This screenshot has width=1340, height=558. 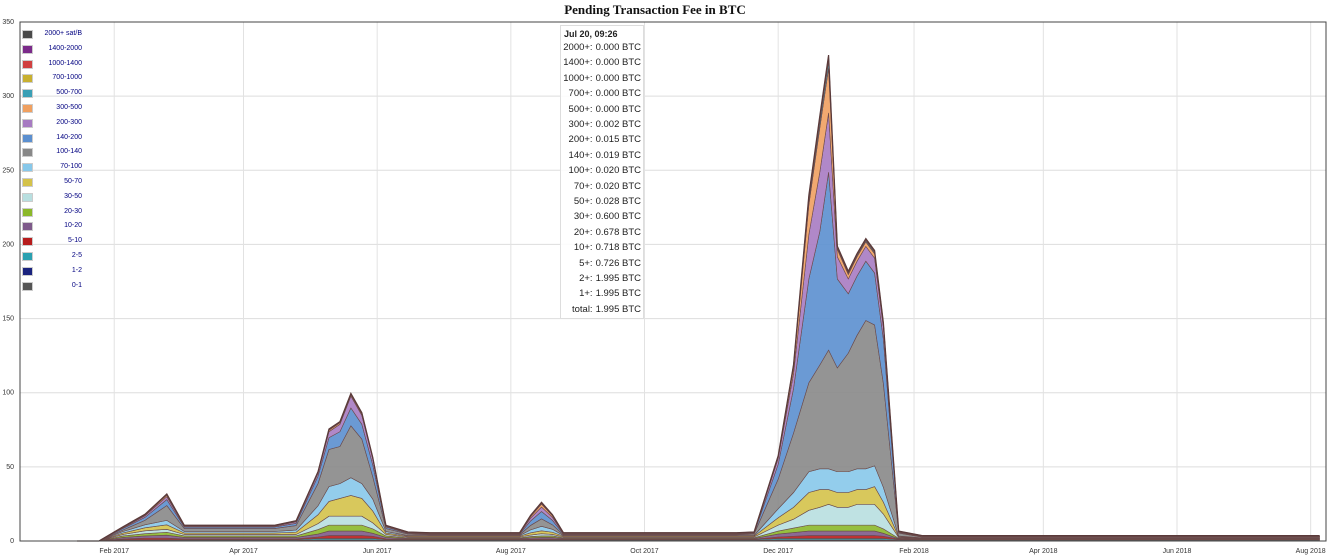 I want to click on legend-label: 2000+ sat/B, so click(x=63, y=33).